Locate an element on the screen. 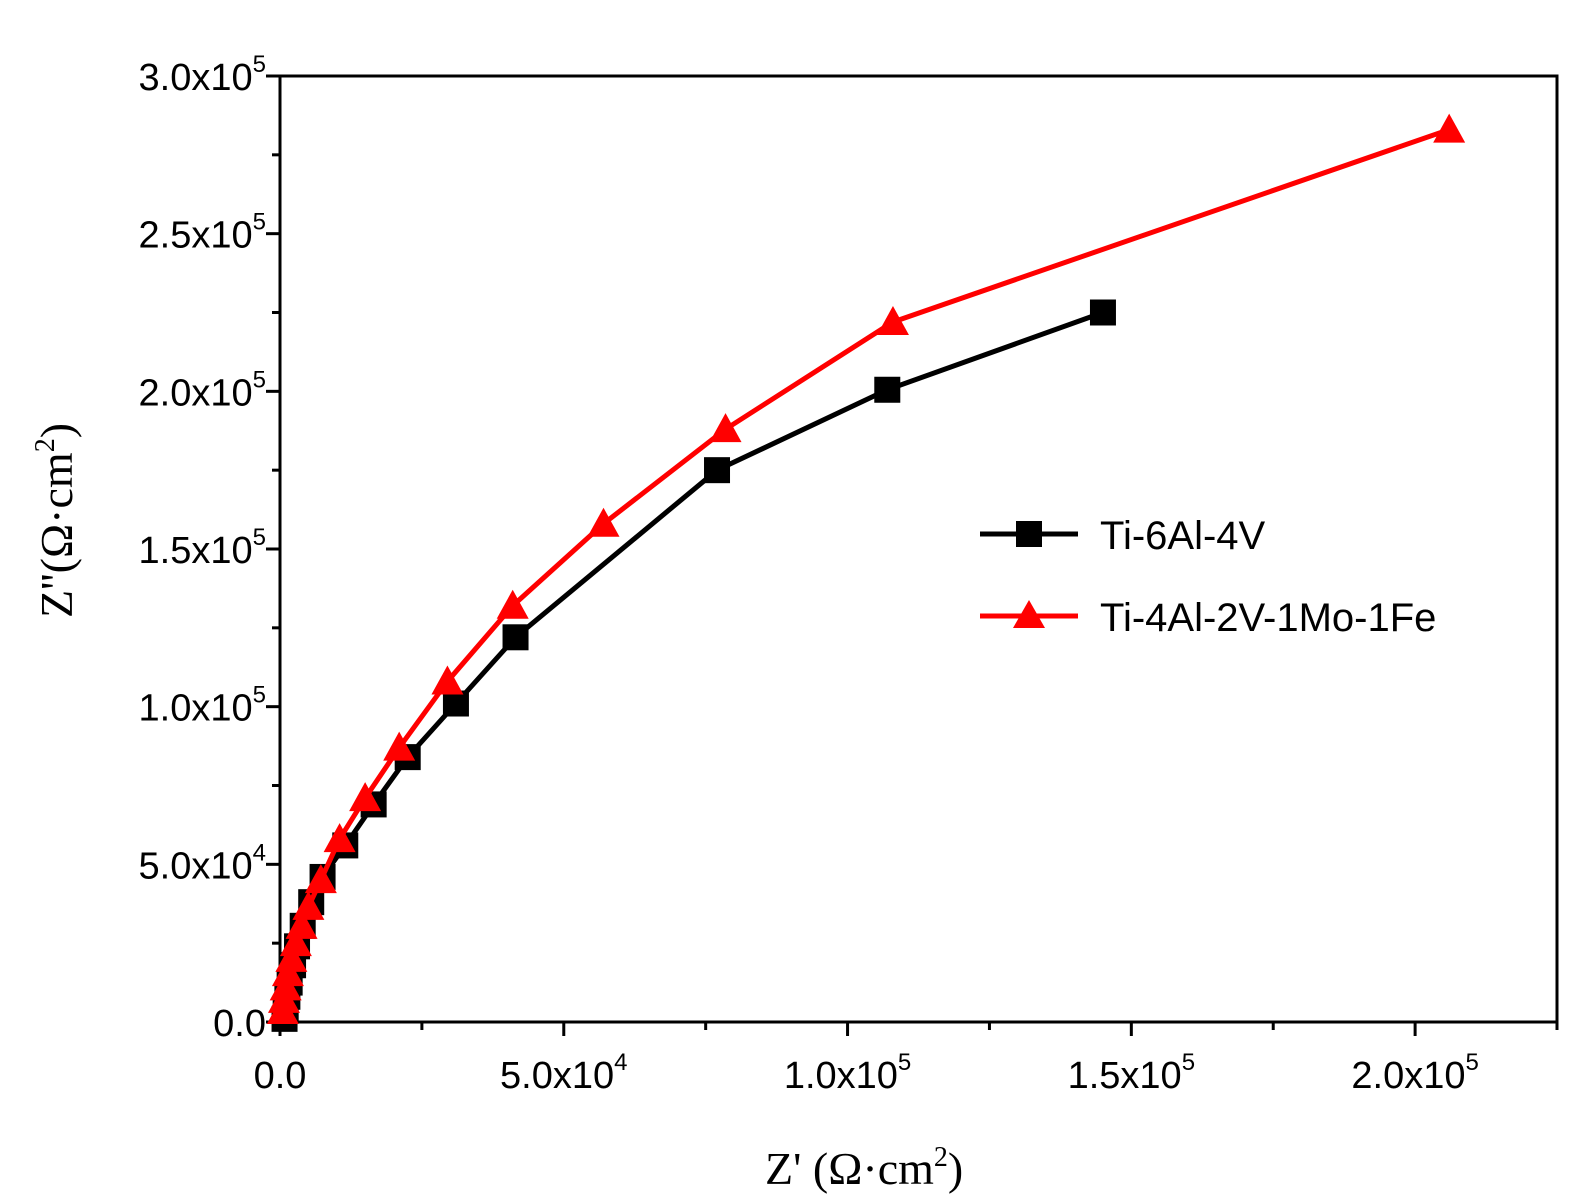 This screenshot has height=1200, width=1589. y-tick-label: 1.5x10⁵ is located at coordinates (202, 548).